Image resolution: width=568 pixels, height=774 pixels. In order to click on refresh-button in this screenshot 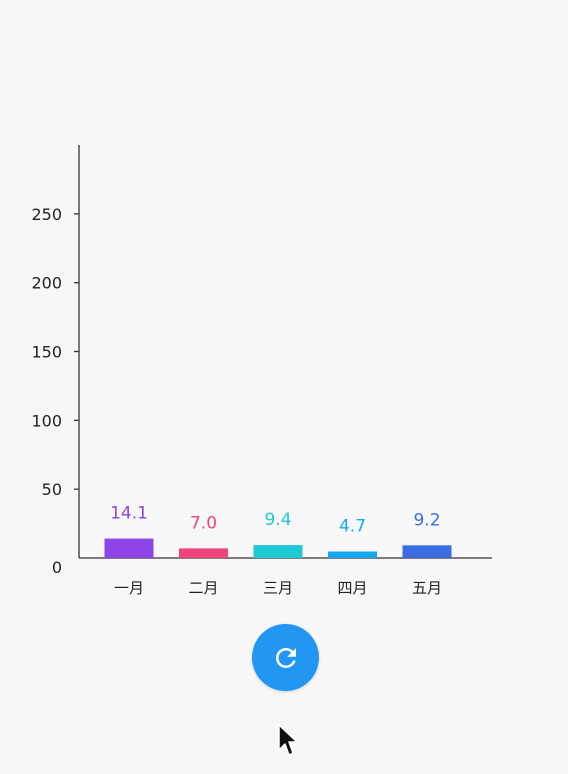, I will do `click(285, 657)`.